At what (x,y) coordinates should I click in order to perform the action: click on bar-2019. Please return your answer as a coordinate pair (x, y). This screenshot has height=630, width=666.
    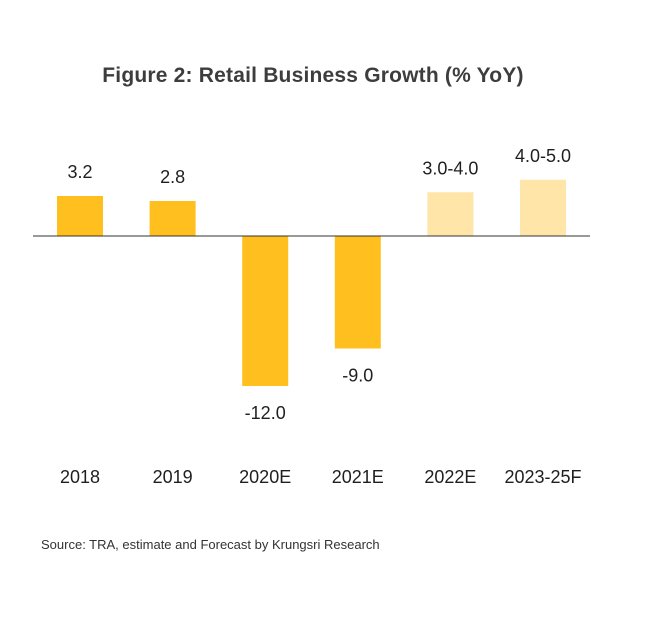
    Looking at the image, I should click on (172, 218).